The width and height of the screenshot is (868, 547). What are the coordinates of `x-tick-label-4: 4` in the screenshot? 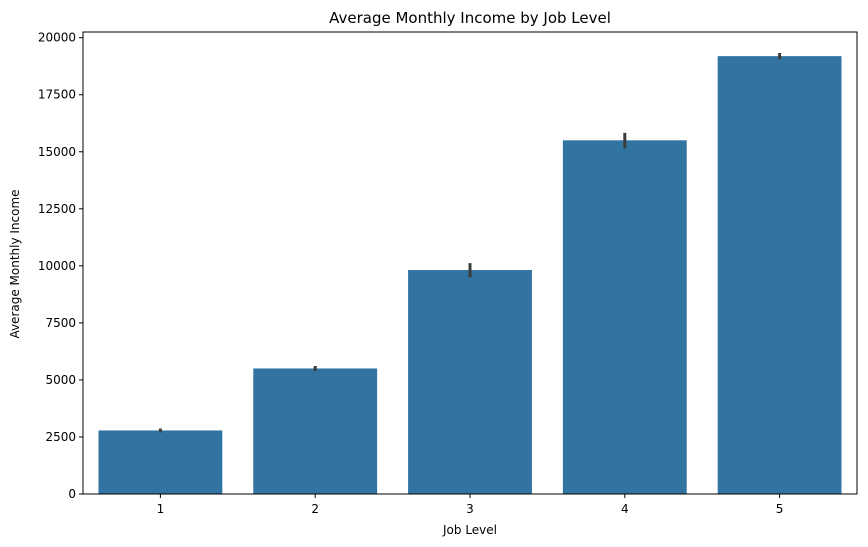 It's located at (625, 509).